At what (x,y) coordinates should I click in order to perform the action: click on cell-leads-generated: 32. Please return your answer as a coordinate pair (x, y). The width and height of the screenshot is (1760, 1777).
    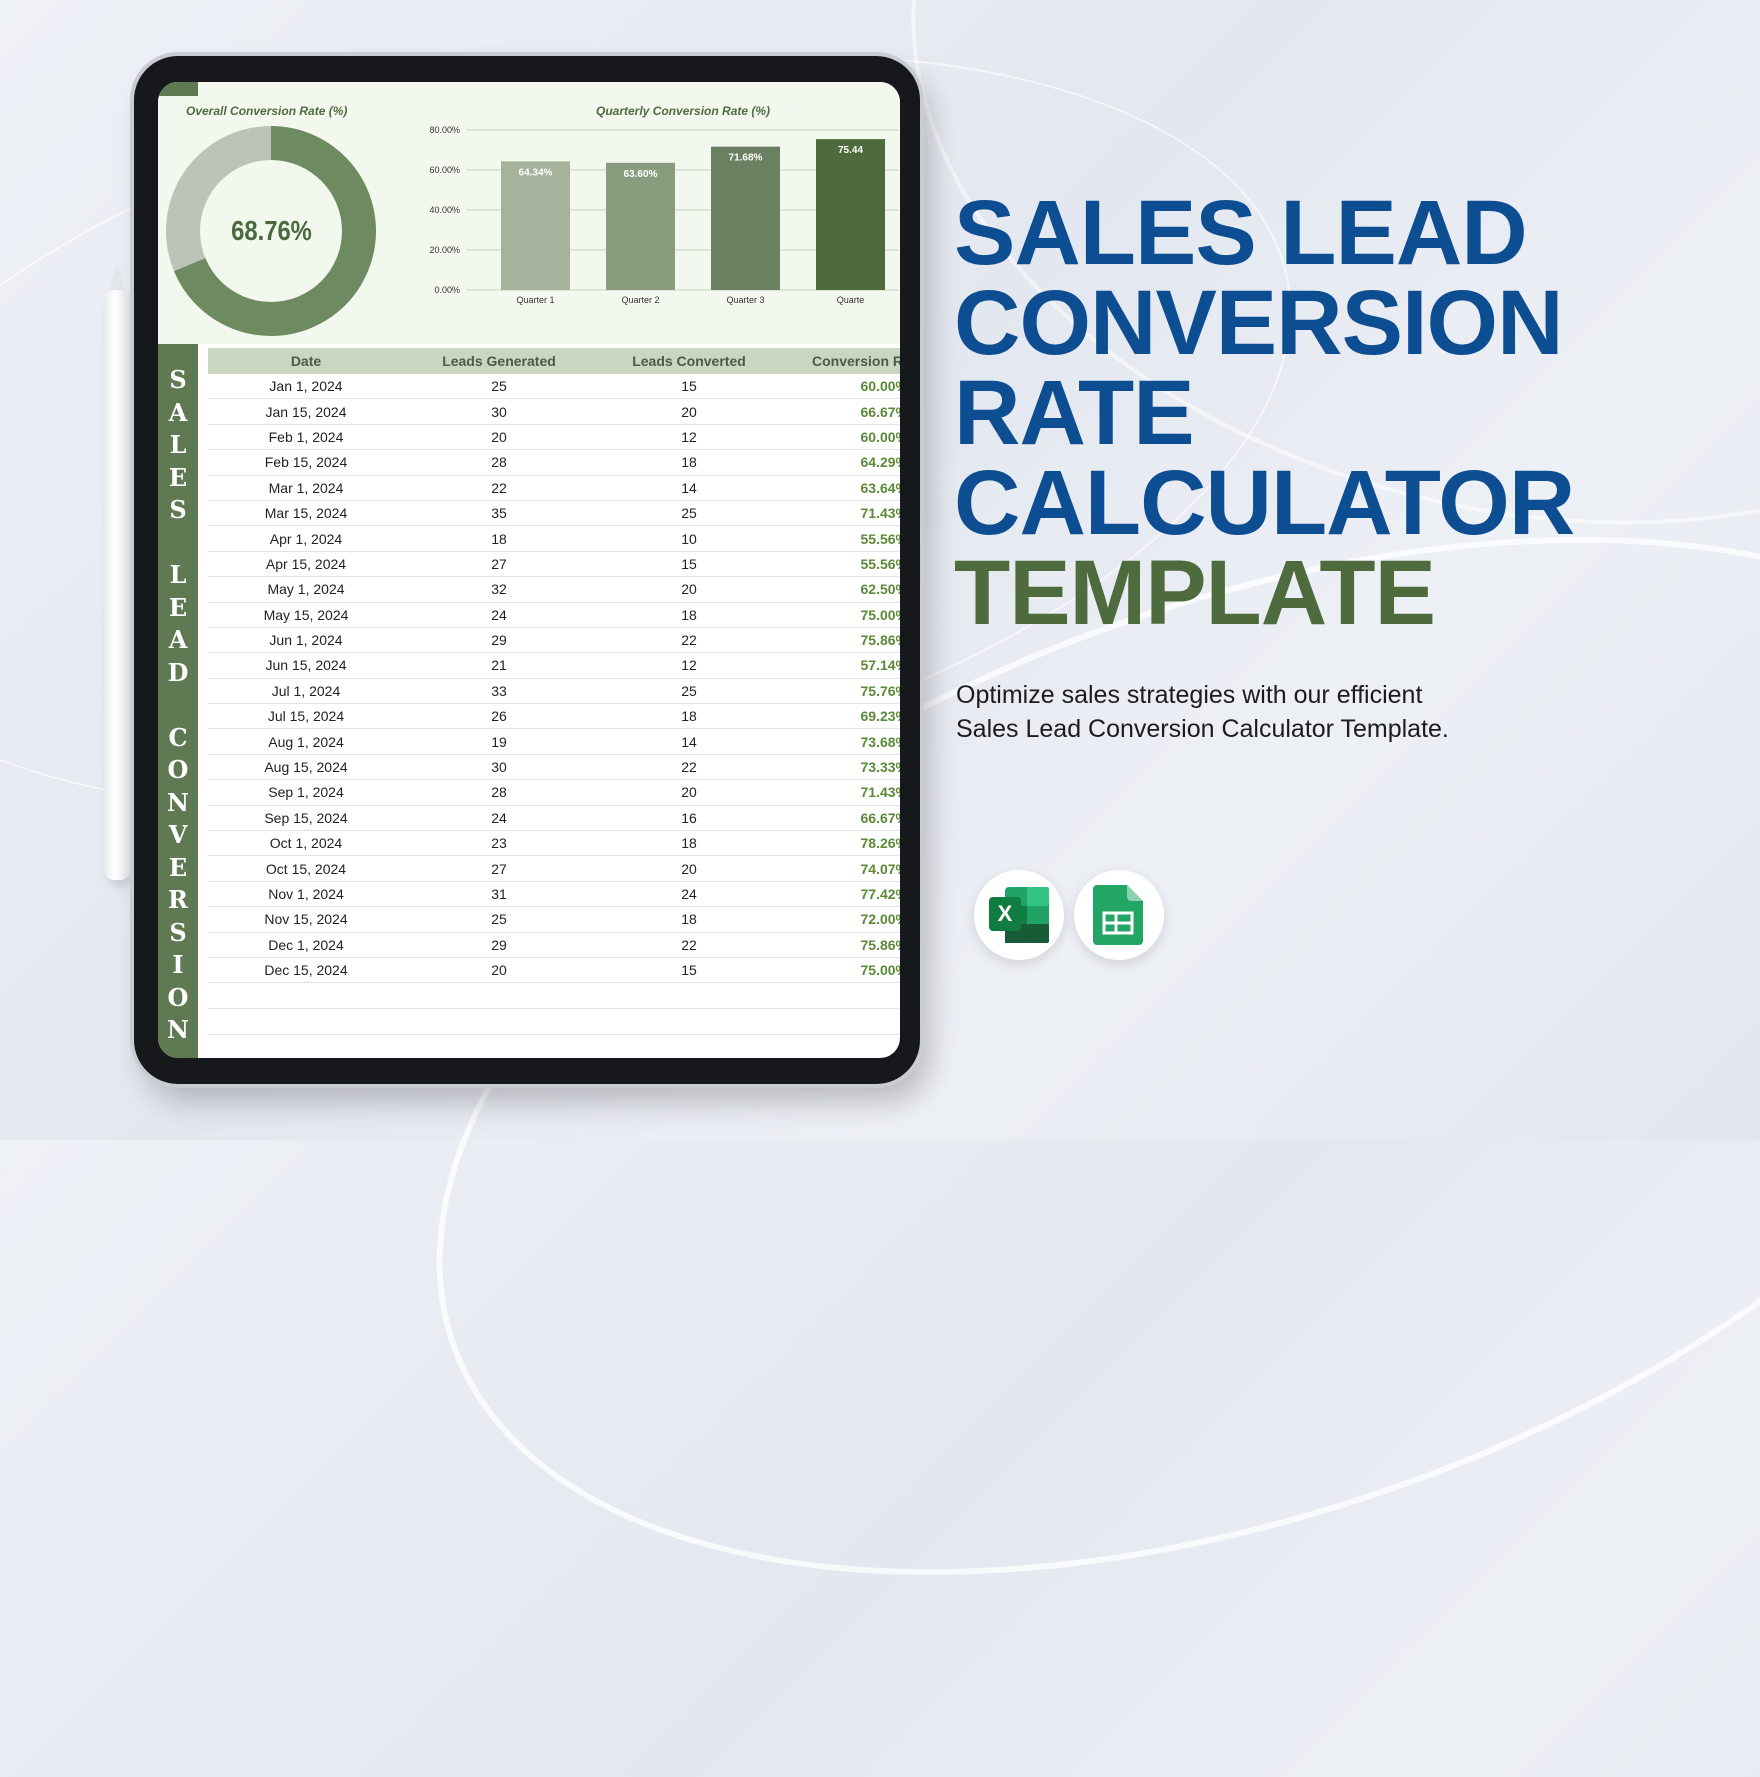
    Looking at the image, I should click on (499, 589).